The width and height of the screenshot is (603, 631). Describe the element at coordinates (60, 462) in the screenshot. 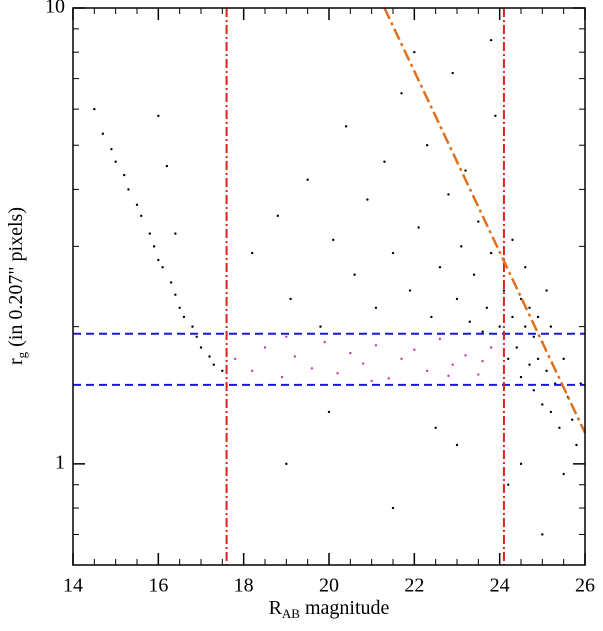

I see `y-tick-label: 1` at that location.